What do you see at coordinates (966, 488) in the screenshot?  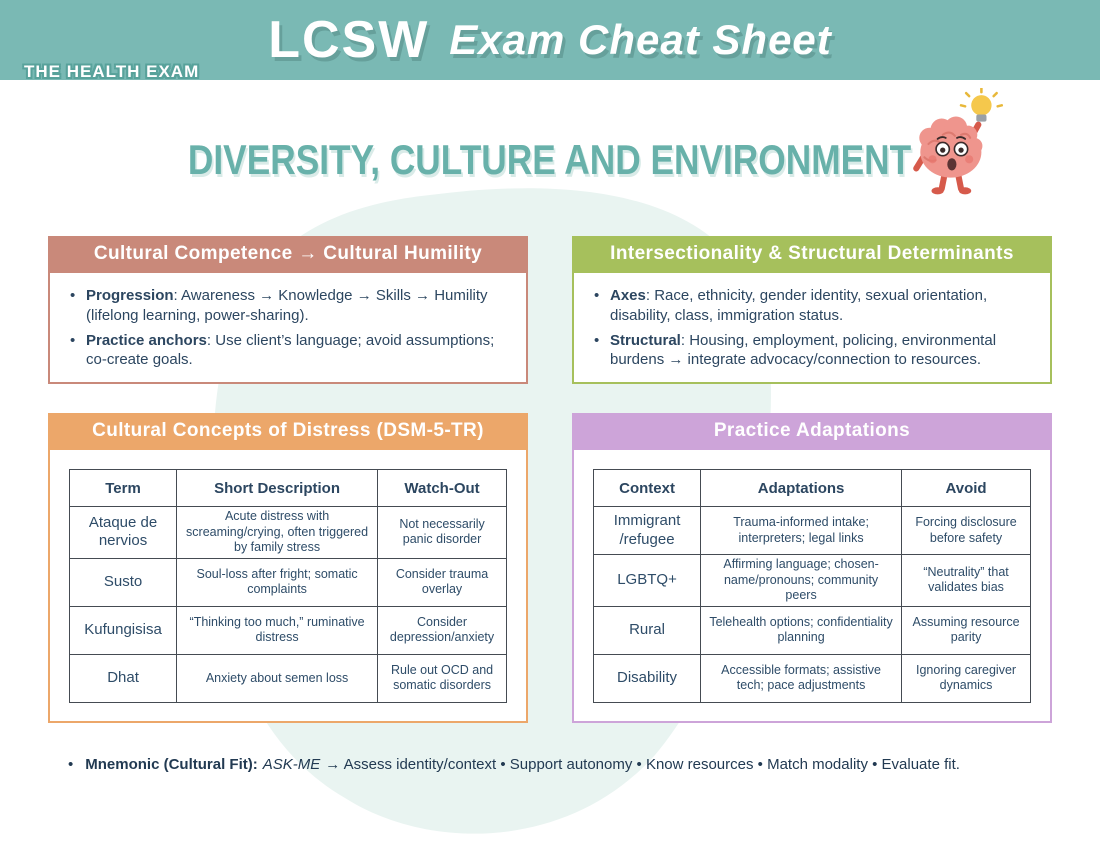 I see `col-header-avoid: Avoid` at bounding box center [966, 488].